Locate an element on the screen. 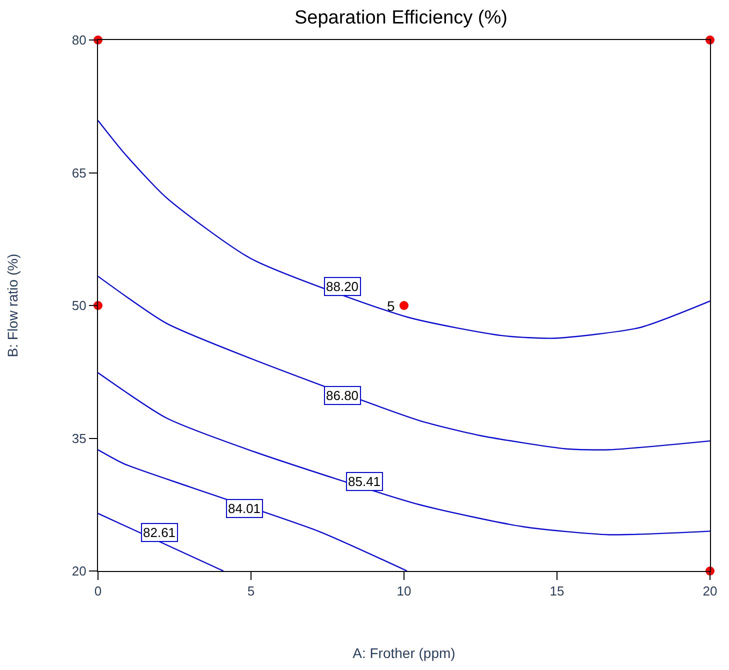 The width and height of the screenshot is (729, 670). line-series is located at coordinates (253, 510).